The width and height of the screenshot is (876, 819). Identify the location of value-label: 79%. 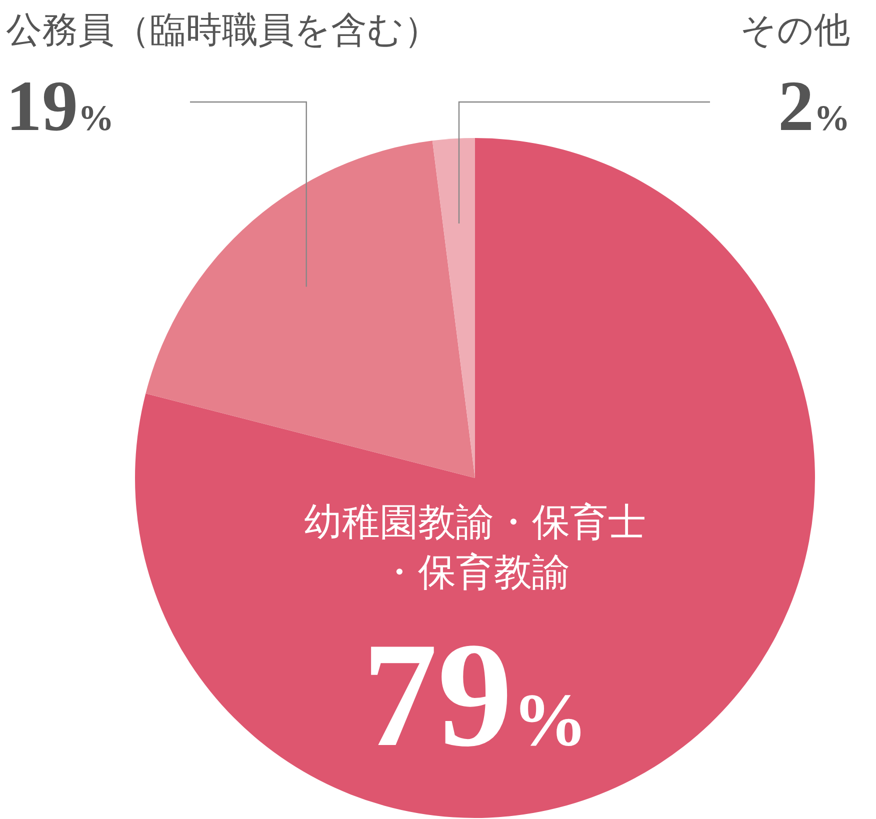
(475, 695).